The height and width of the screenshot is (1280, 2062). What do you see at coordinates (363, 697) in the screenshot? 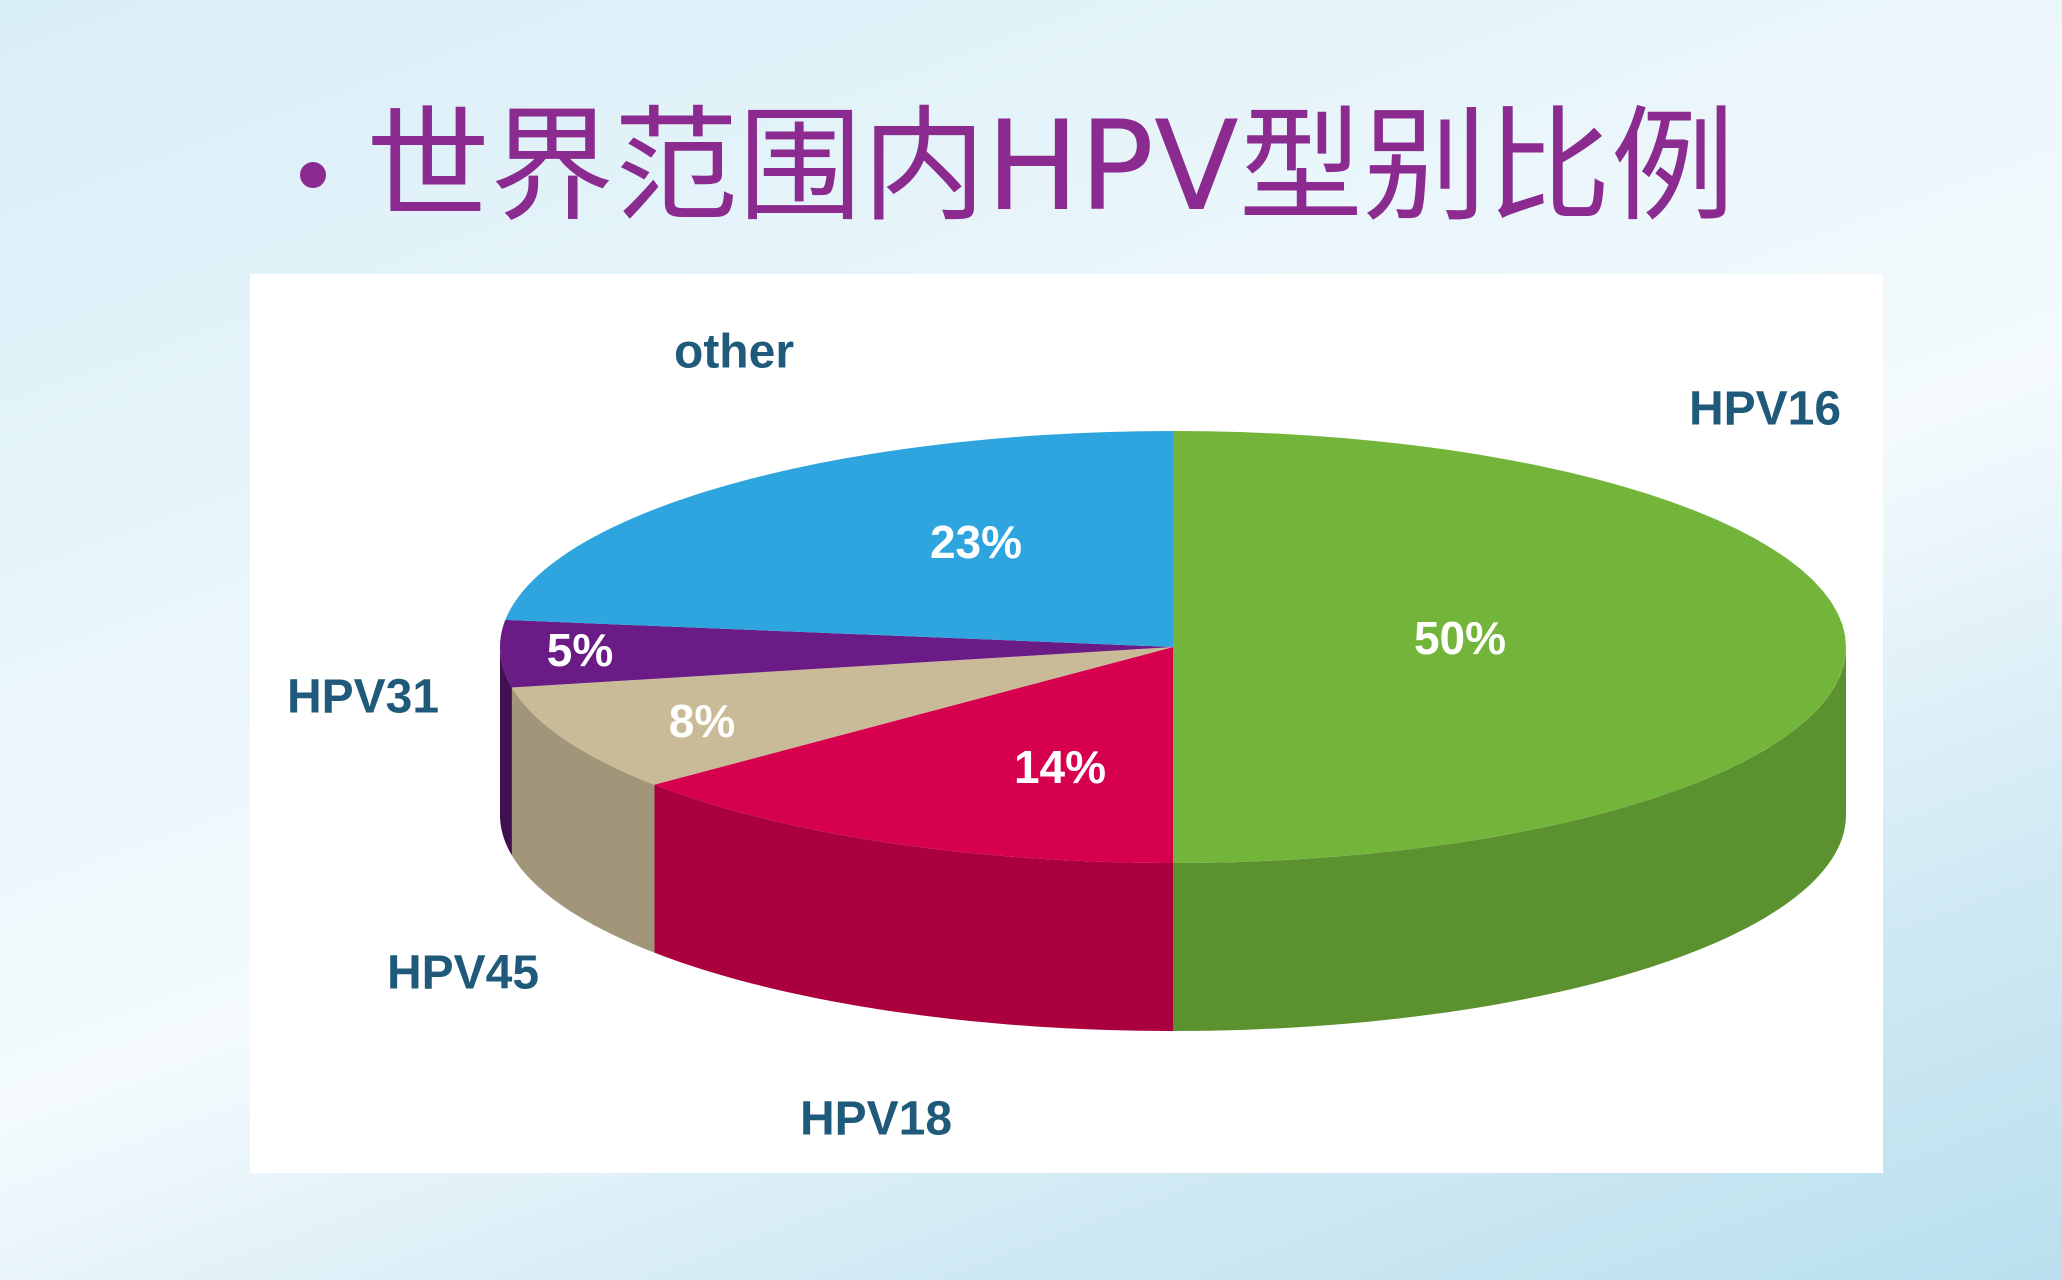
I see `category-label: HPV31` at bounding box center [363, 697].